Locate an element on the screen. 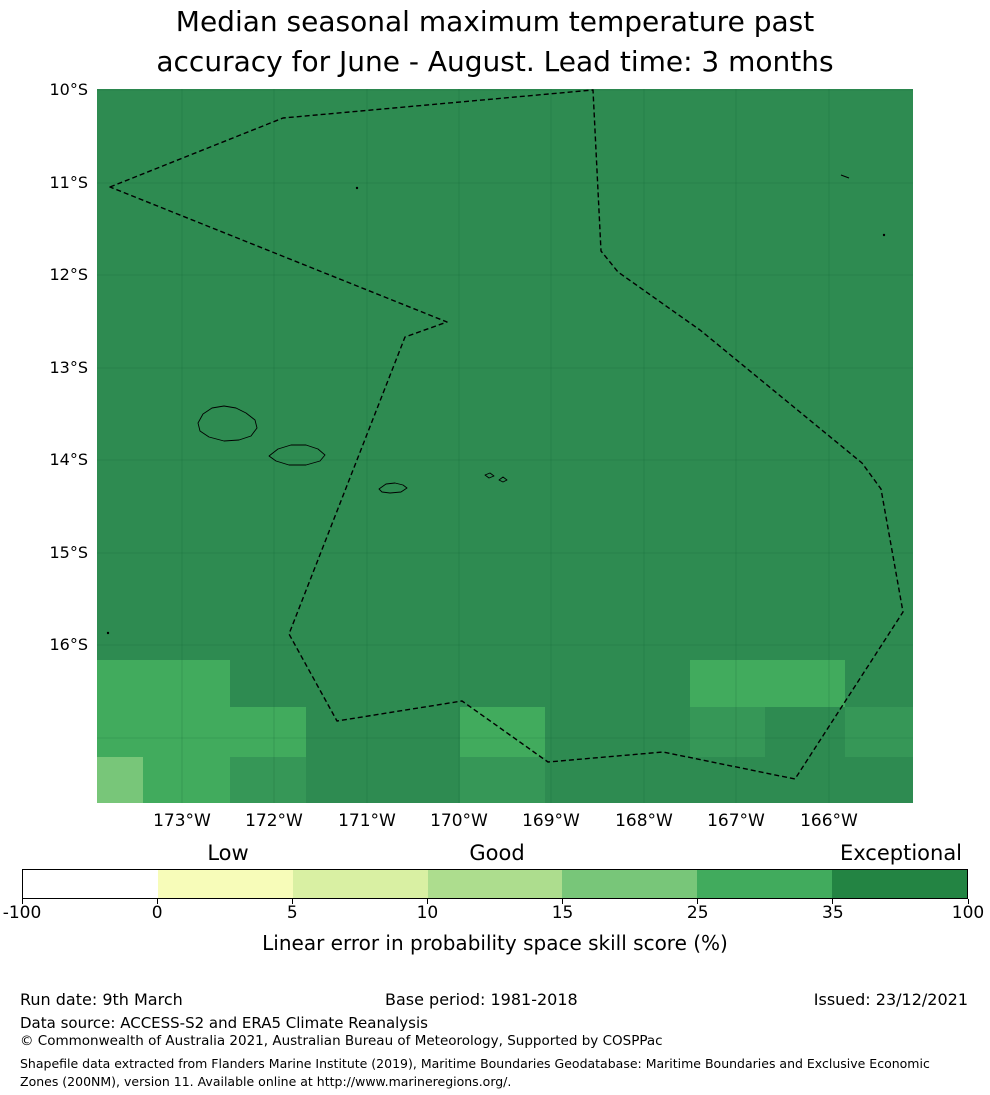  y-axis-tick-label: 16°S is located at coordinates (68, 644).